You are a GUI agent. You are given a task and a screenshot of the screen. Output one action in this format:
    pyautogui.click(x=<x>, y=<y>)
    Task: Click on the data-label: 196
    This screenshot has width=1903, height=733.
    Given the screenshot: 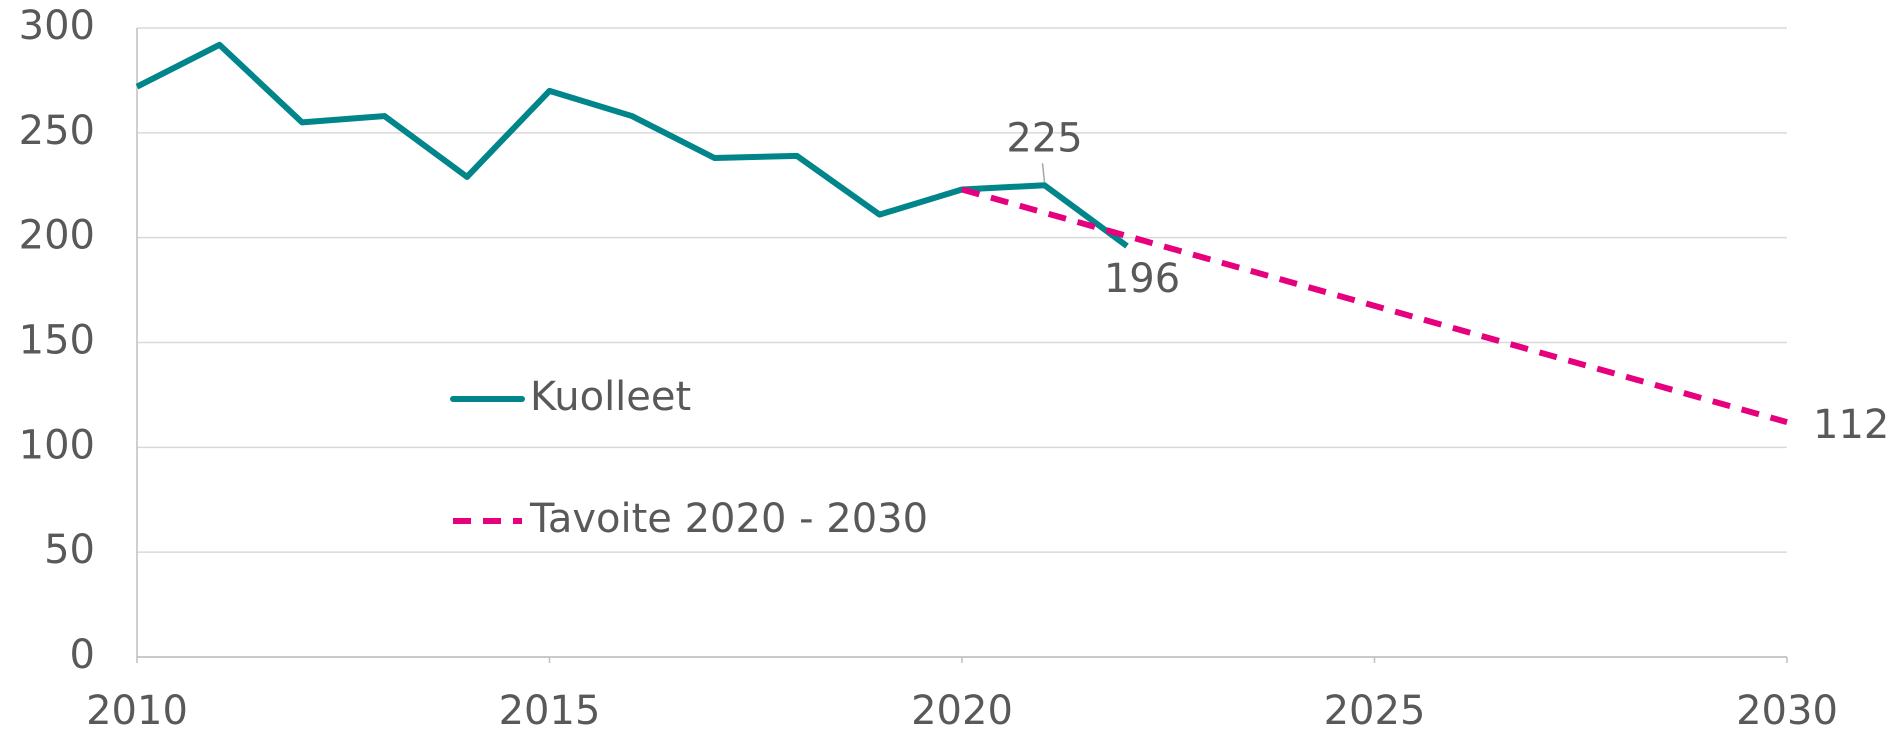 What is the action you would take?
    pyautogui.click(x=1142, y=279)
    